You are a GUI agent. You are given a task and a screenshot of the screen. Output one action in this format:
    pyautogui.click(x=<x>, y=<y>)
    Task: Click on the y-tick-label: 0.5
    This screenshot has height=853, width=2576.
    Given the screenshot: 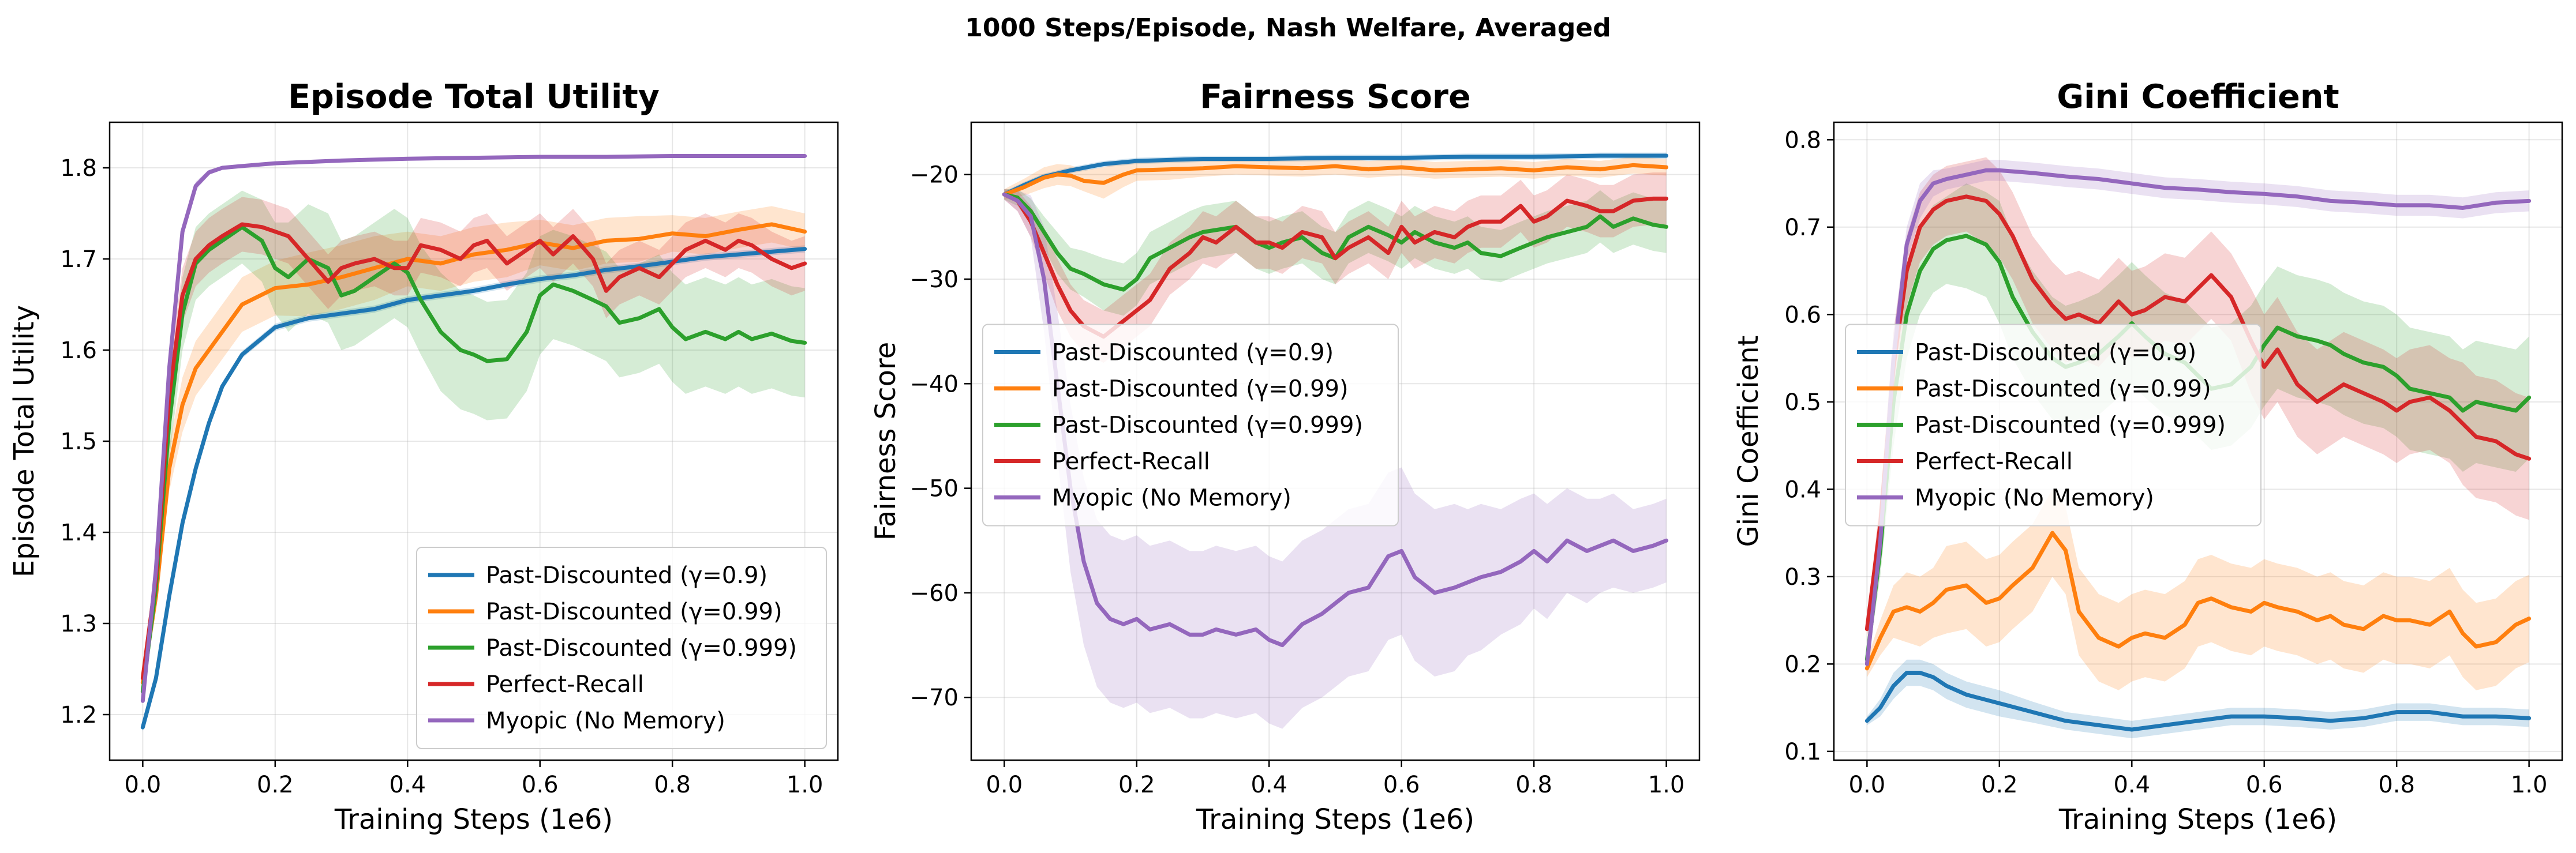 What is the action you would take?
    pyautogui.click(x=1802, y=402)
    